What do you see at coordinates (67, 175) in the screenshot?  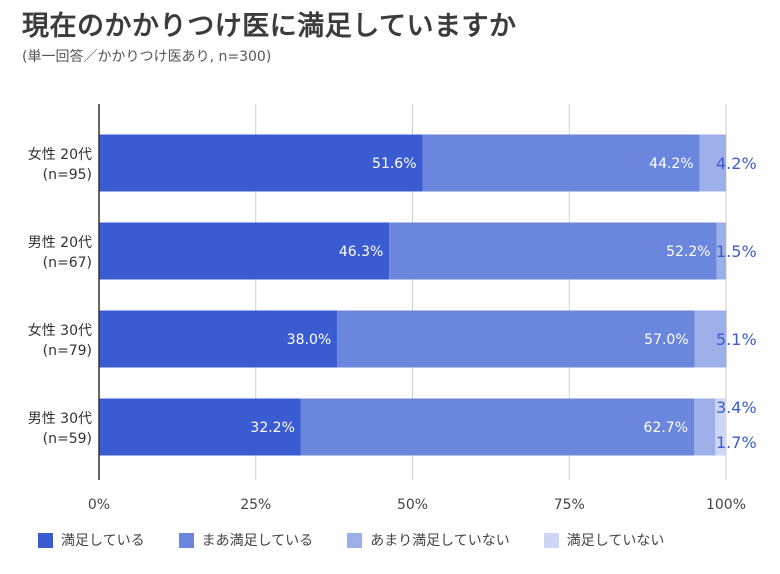 I see `category-n-label: (n=95)` at bounding box center [67, 175].